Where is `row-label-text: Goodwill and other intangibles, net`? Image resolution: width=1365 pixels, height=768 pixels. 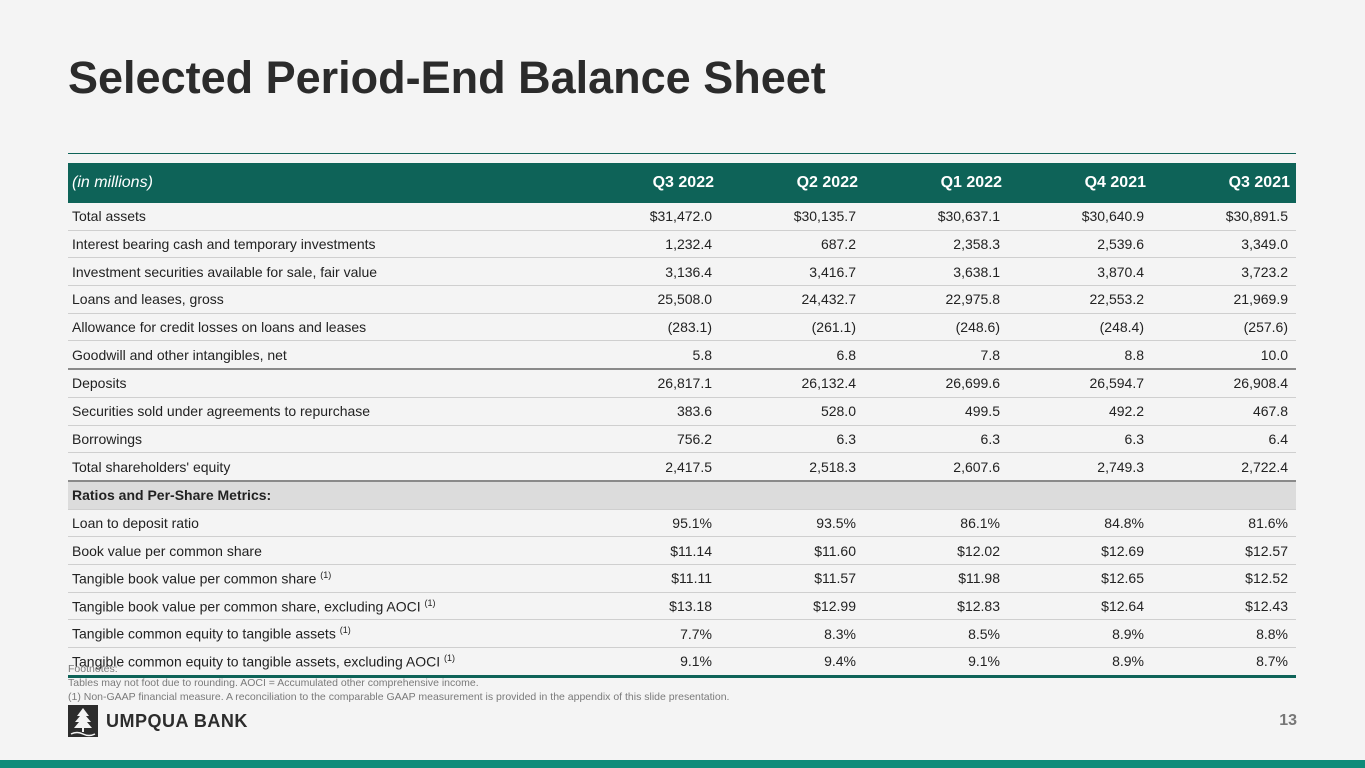 row-label-text: Goodwill and other intangibles, net is located at coordinates (179, 354).